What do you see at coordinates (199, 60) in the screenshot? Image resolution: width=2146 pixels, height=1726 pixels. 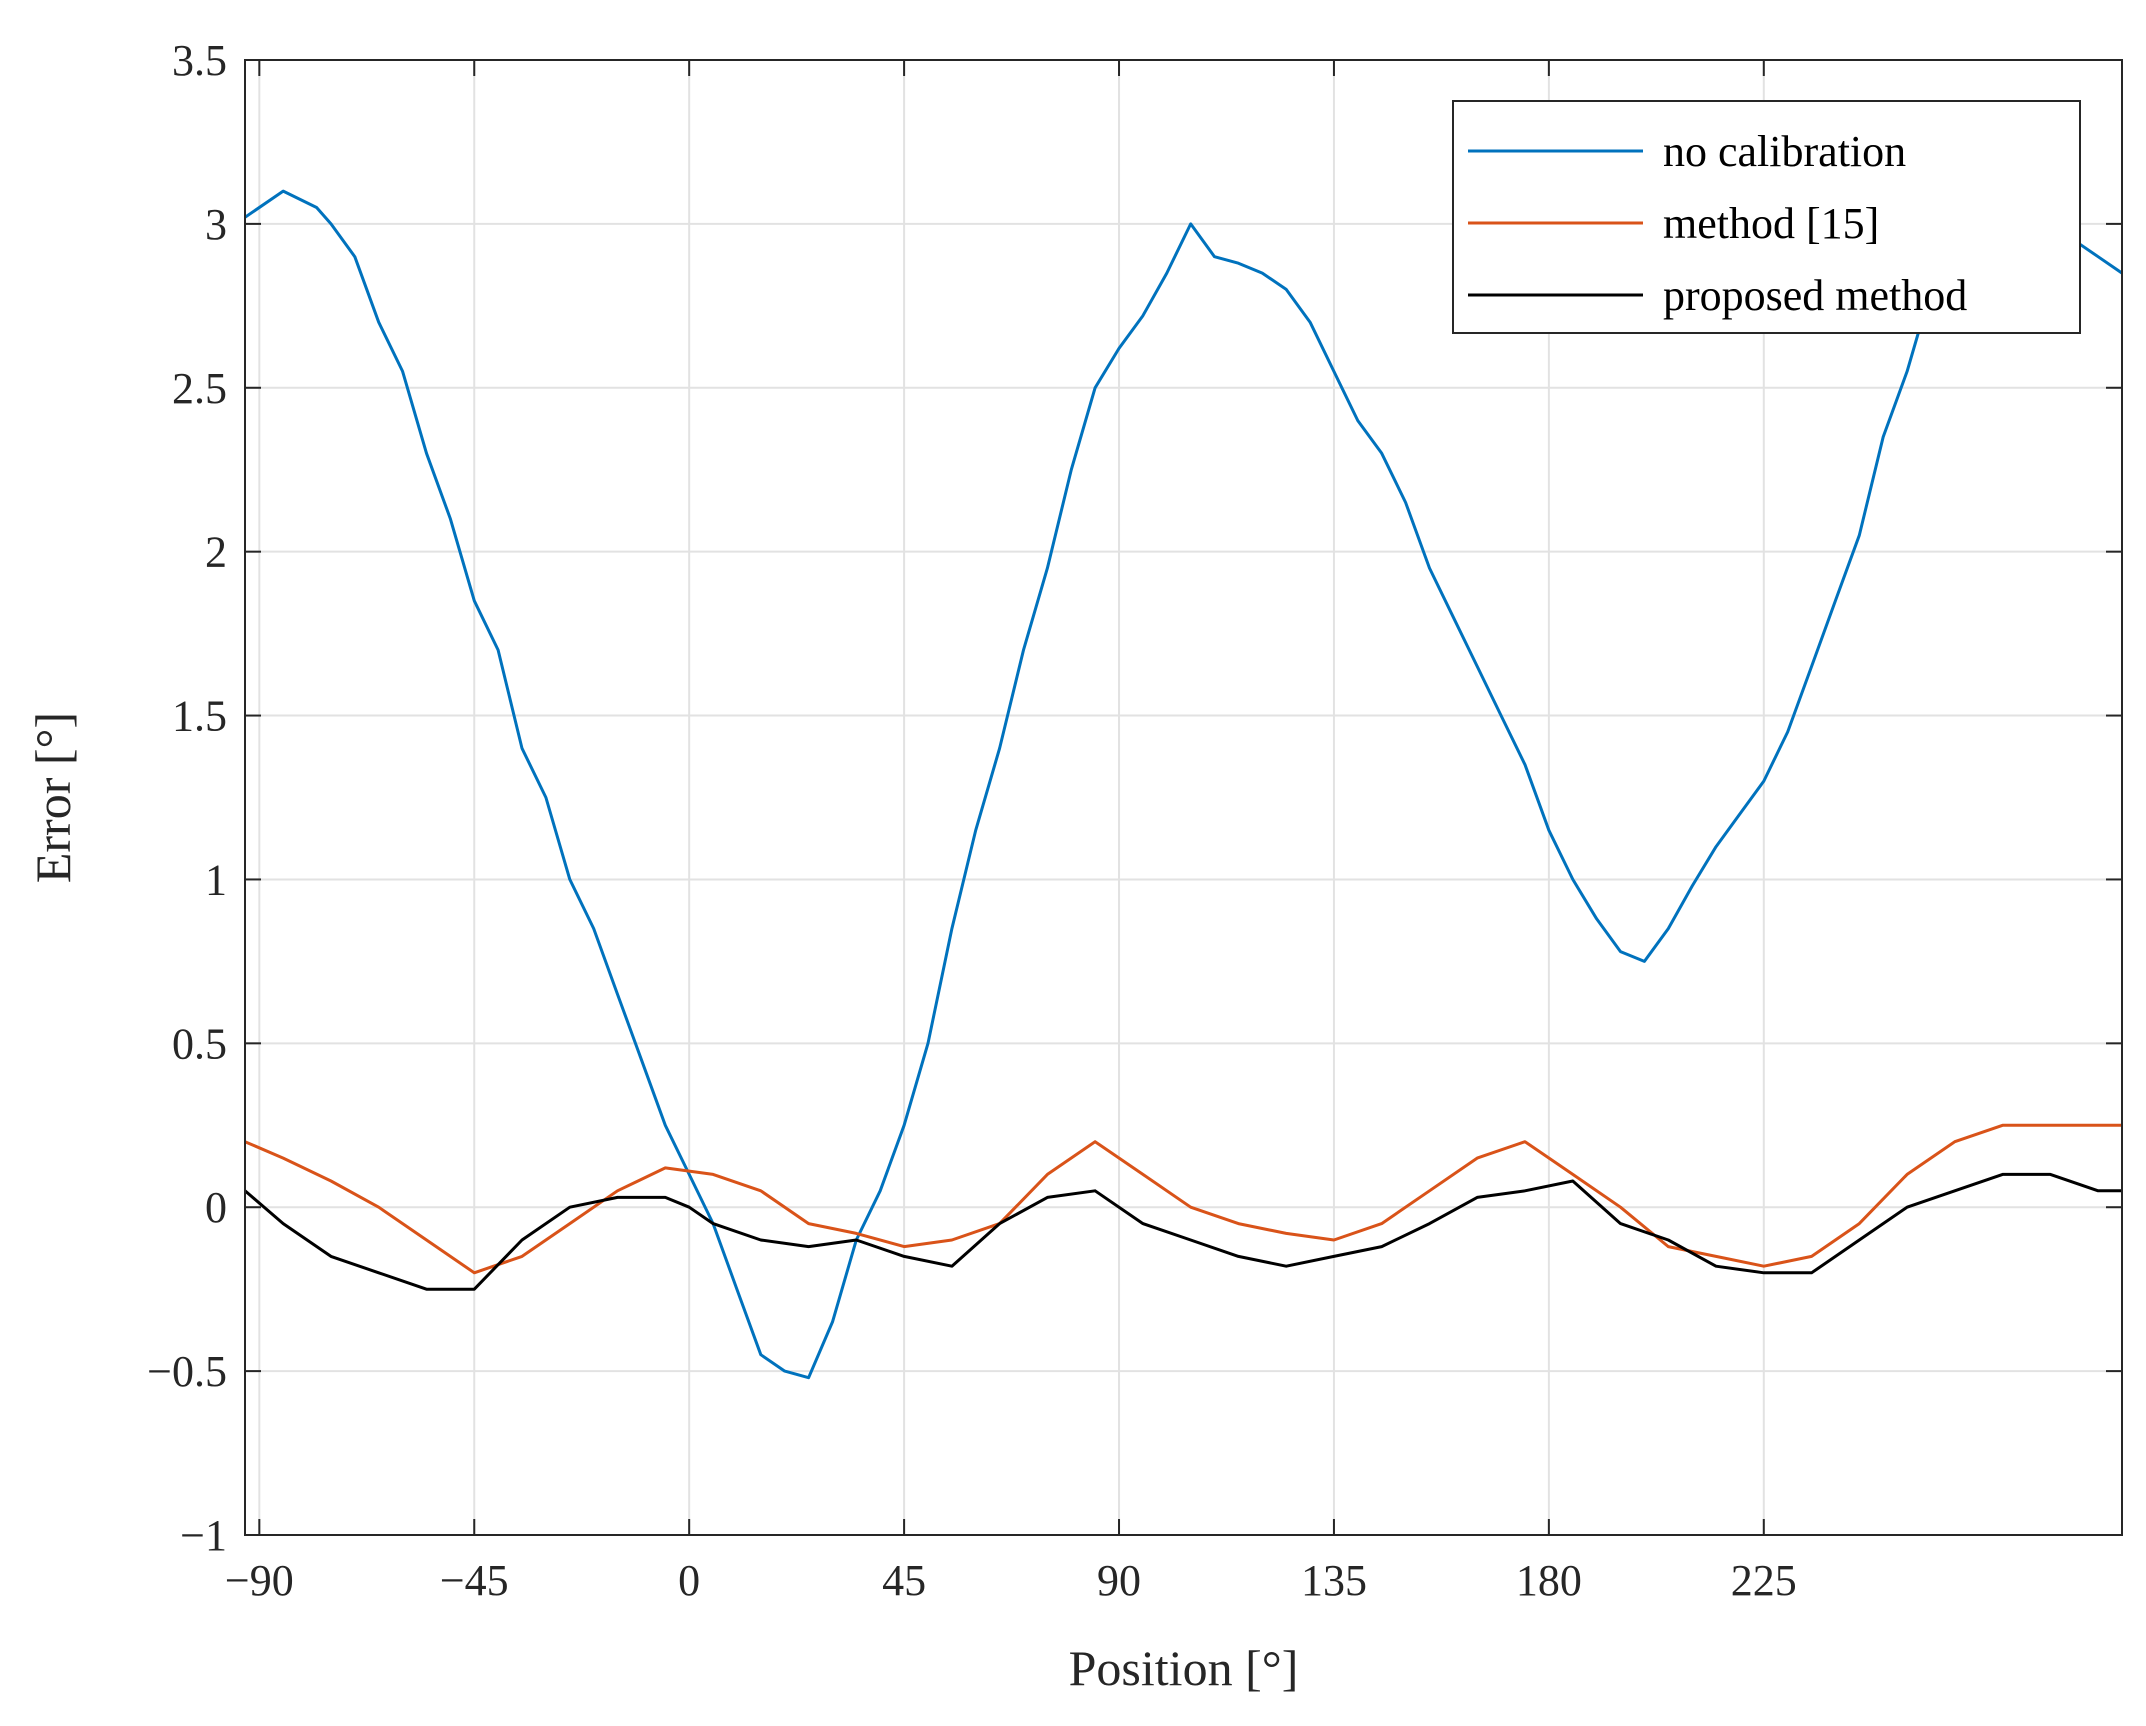 I see `y-tick-label: 3.5` at bounding box center [199, 60].